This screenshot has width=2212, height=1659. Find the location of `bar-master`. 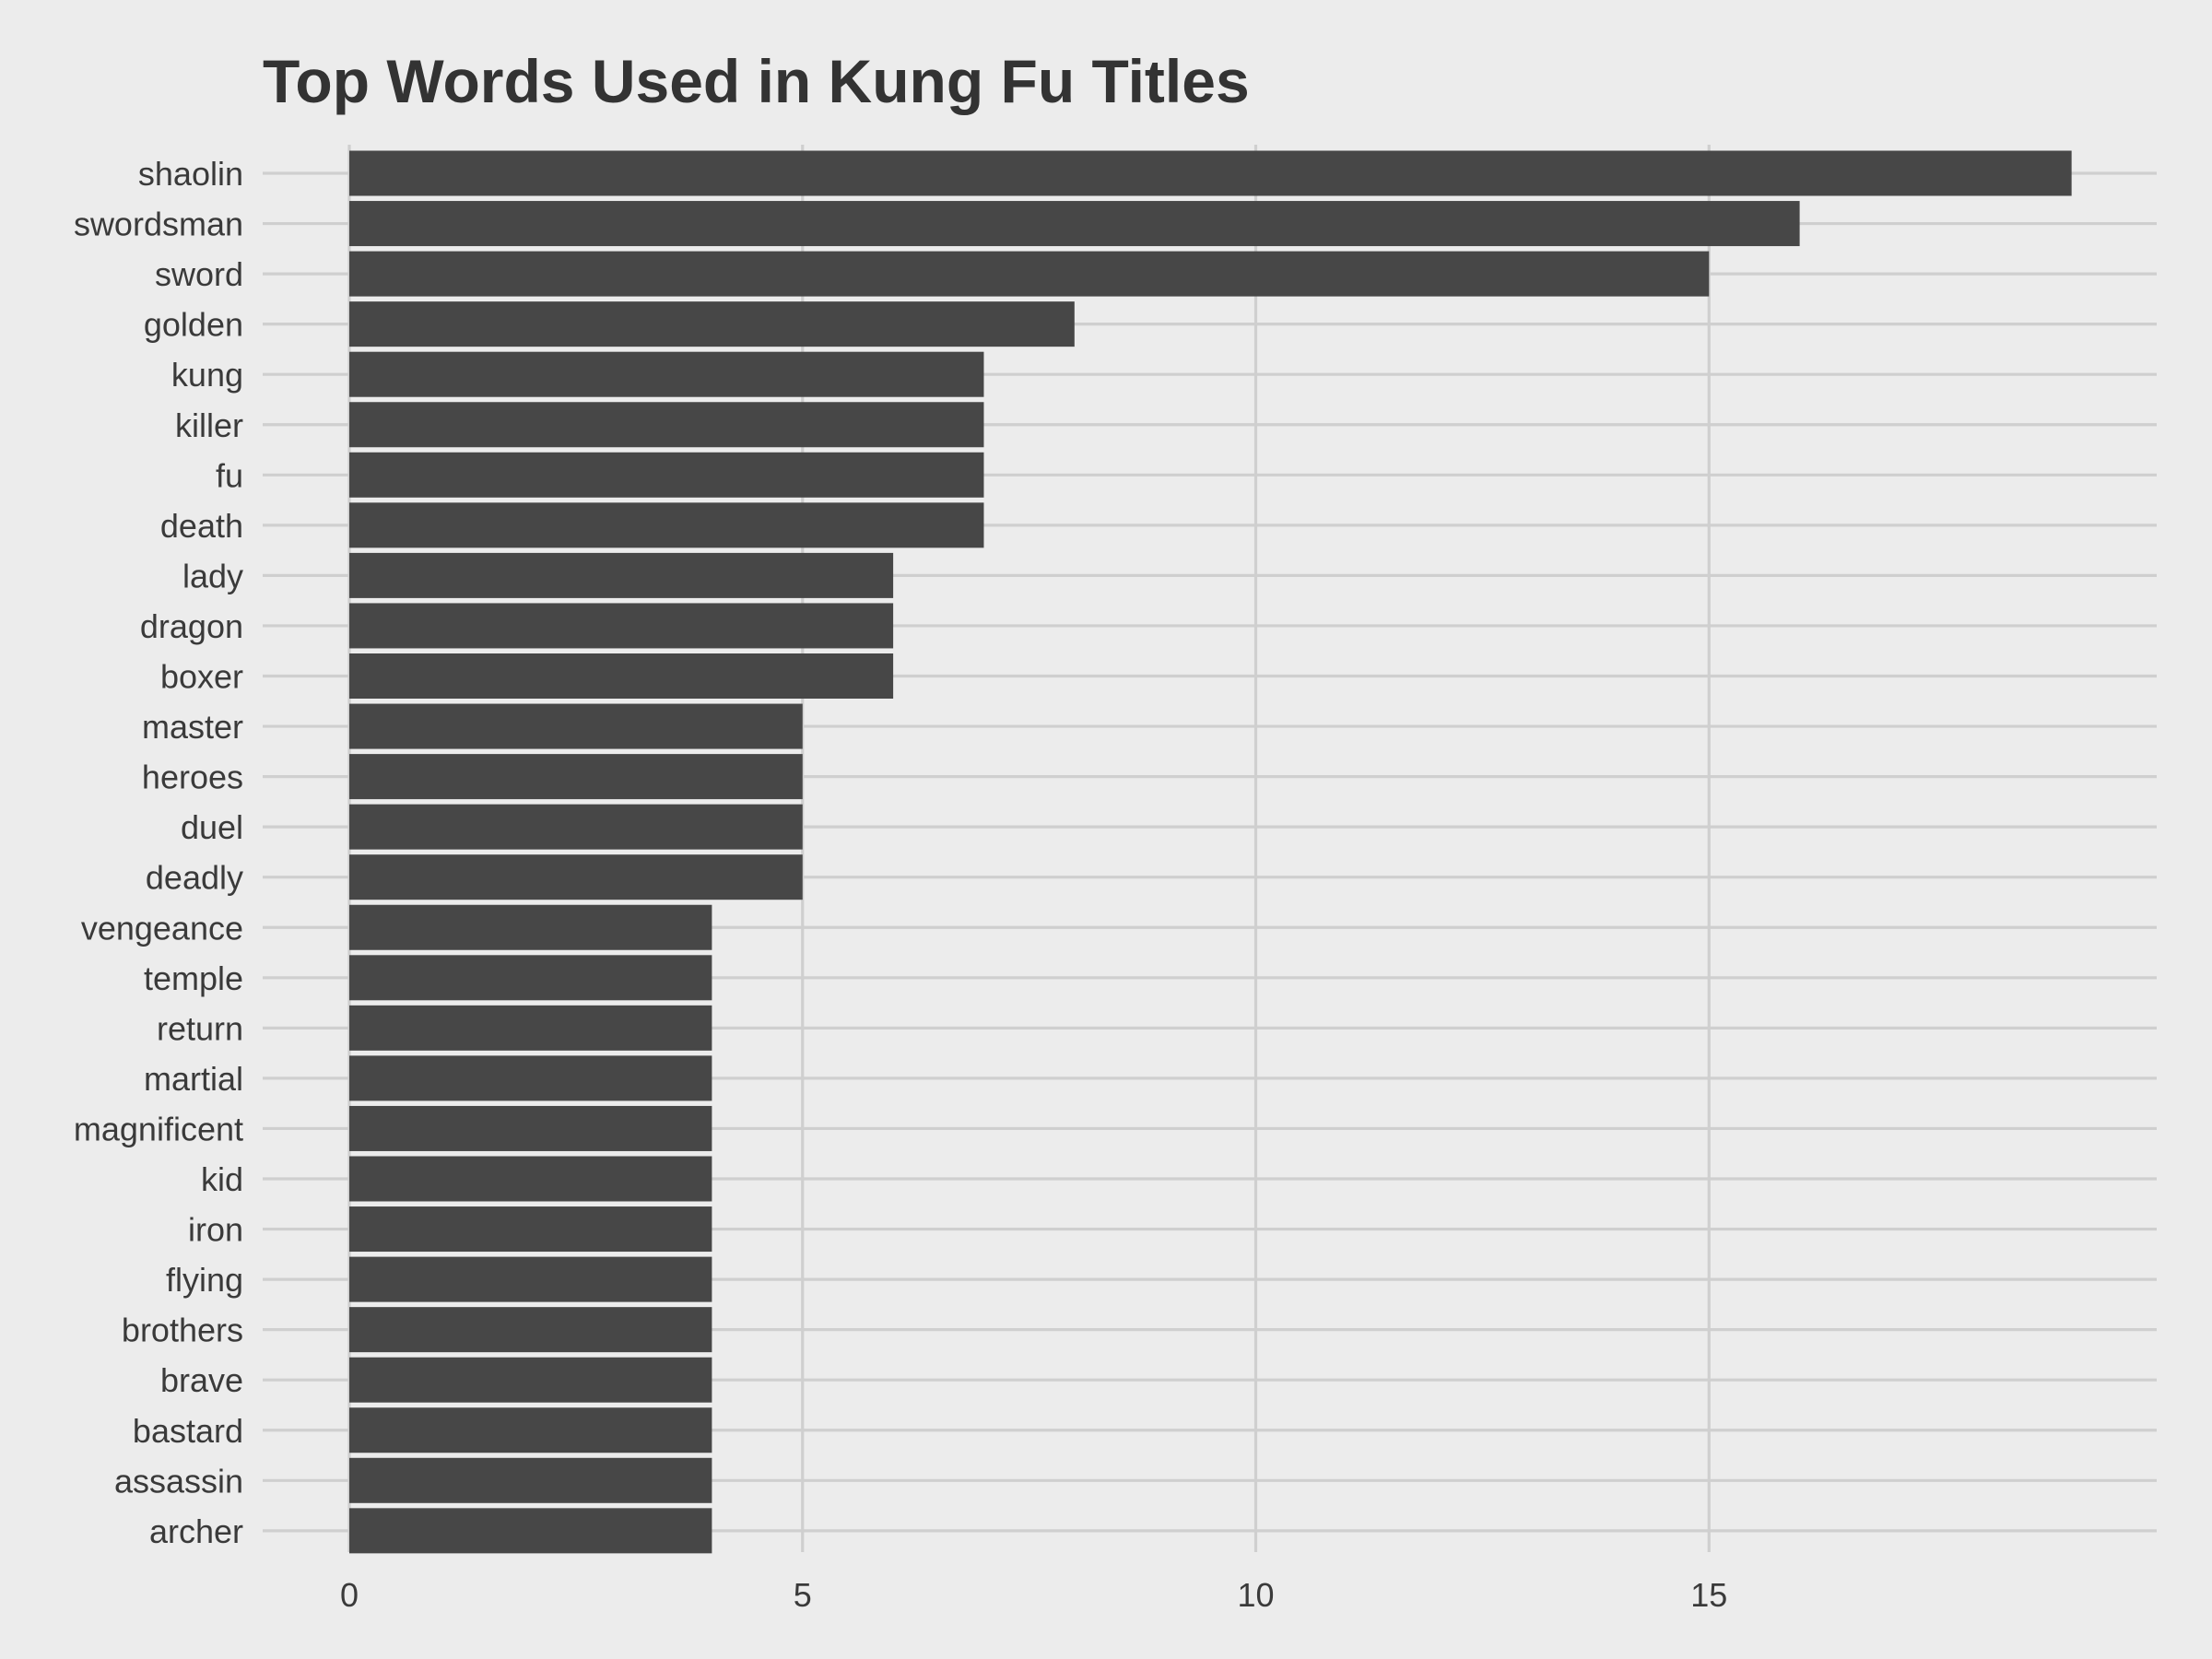

bar-master is located at coordinates (576, 726).